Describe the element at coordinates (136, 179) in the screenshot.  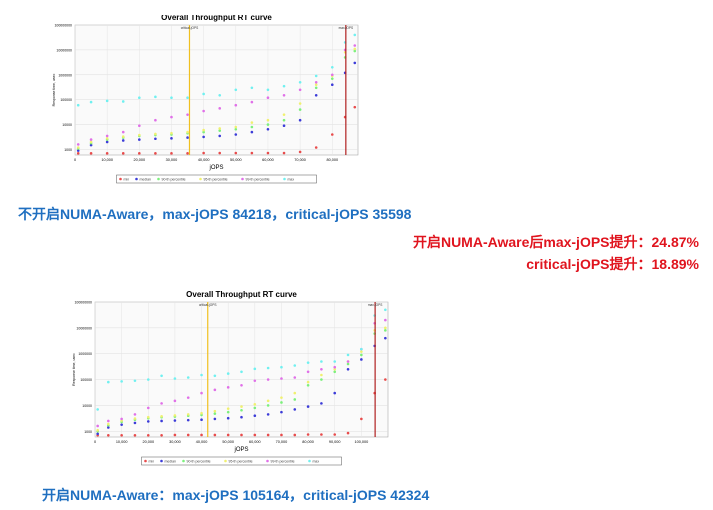
I see `legend-marker-median` at that location.